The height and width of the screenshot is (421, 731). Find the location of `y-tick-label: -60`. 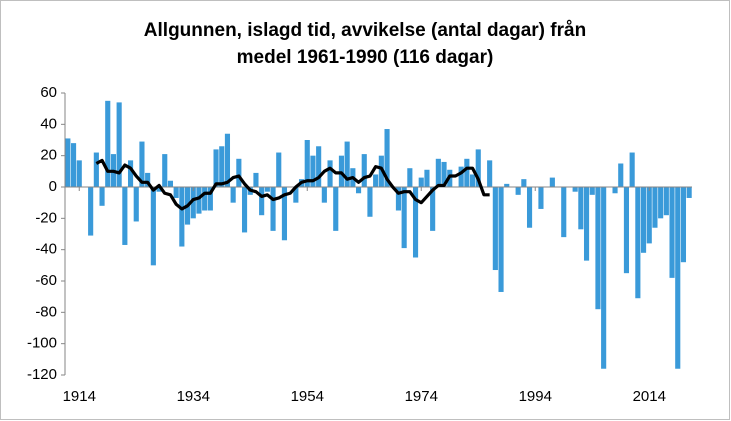

y-tick-label: -60 is located at coordinates (46, 280).